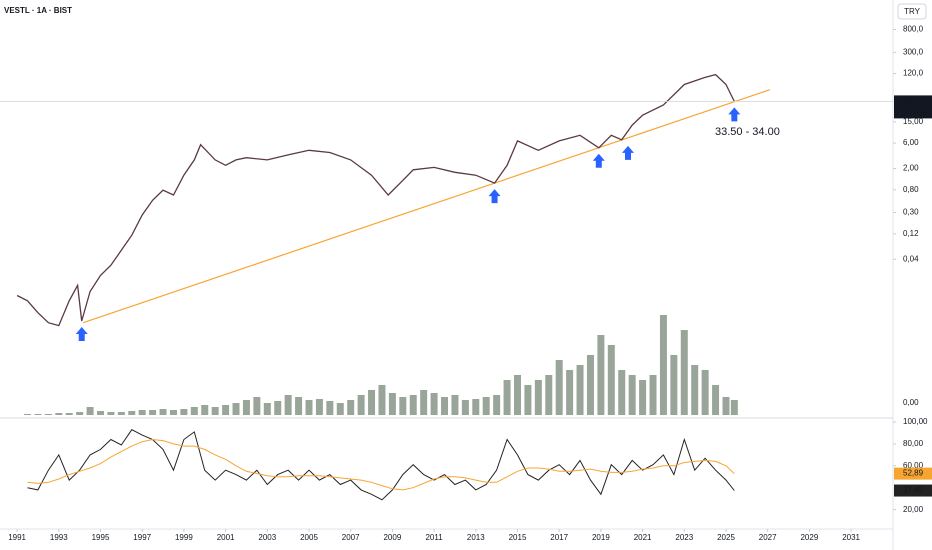 The width and height of the screenshot is (932, 550). I want to click on x-tick-label: 1991, so click(17, 537).